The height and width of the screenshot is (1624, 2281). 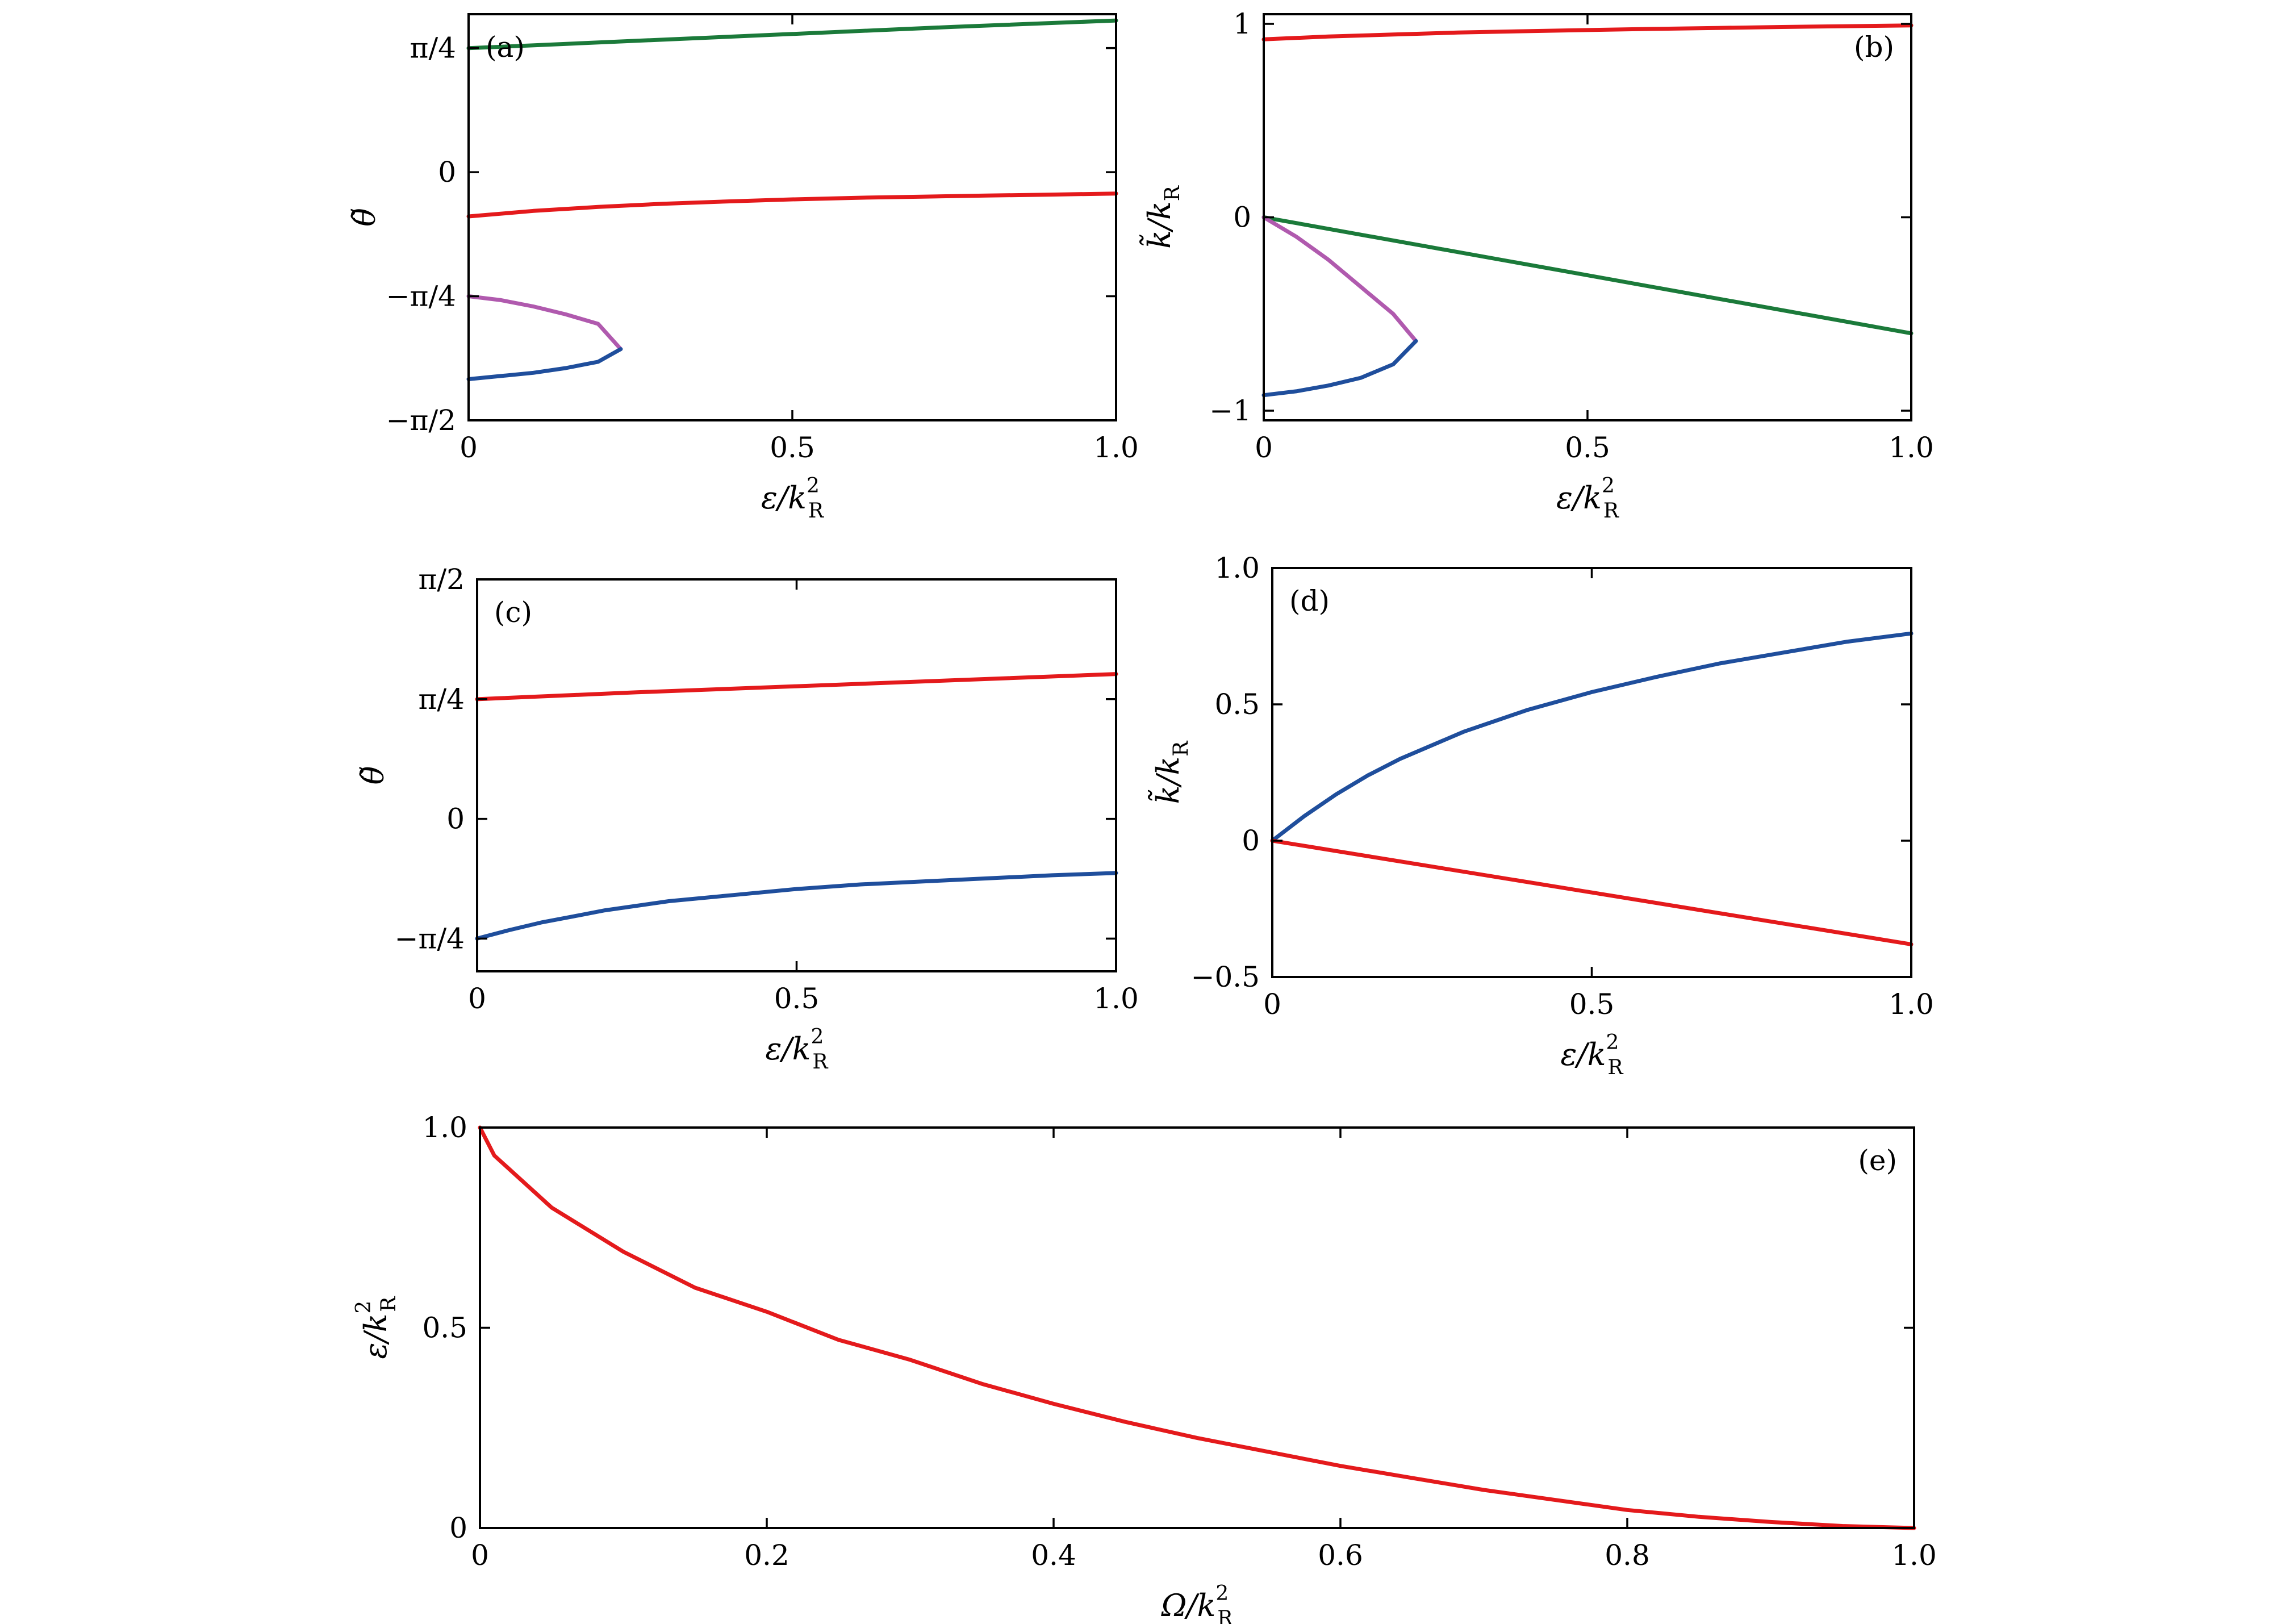 I want to click on series-a-red-line, so click(x=792, y=205).